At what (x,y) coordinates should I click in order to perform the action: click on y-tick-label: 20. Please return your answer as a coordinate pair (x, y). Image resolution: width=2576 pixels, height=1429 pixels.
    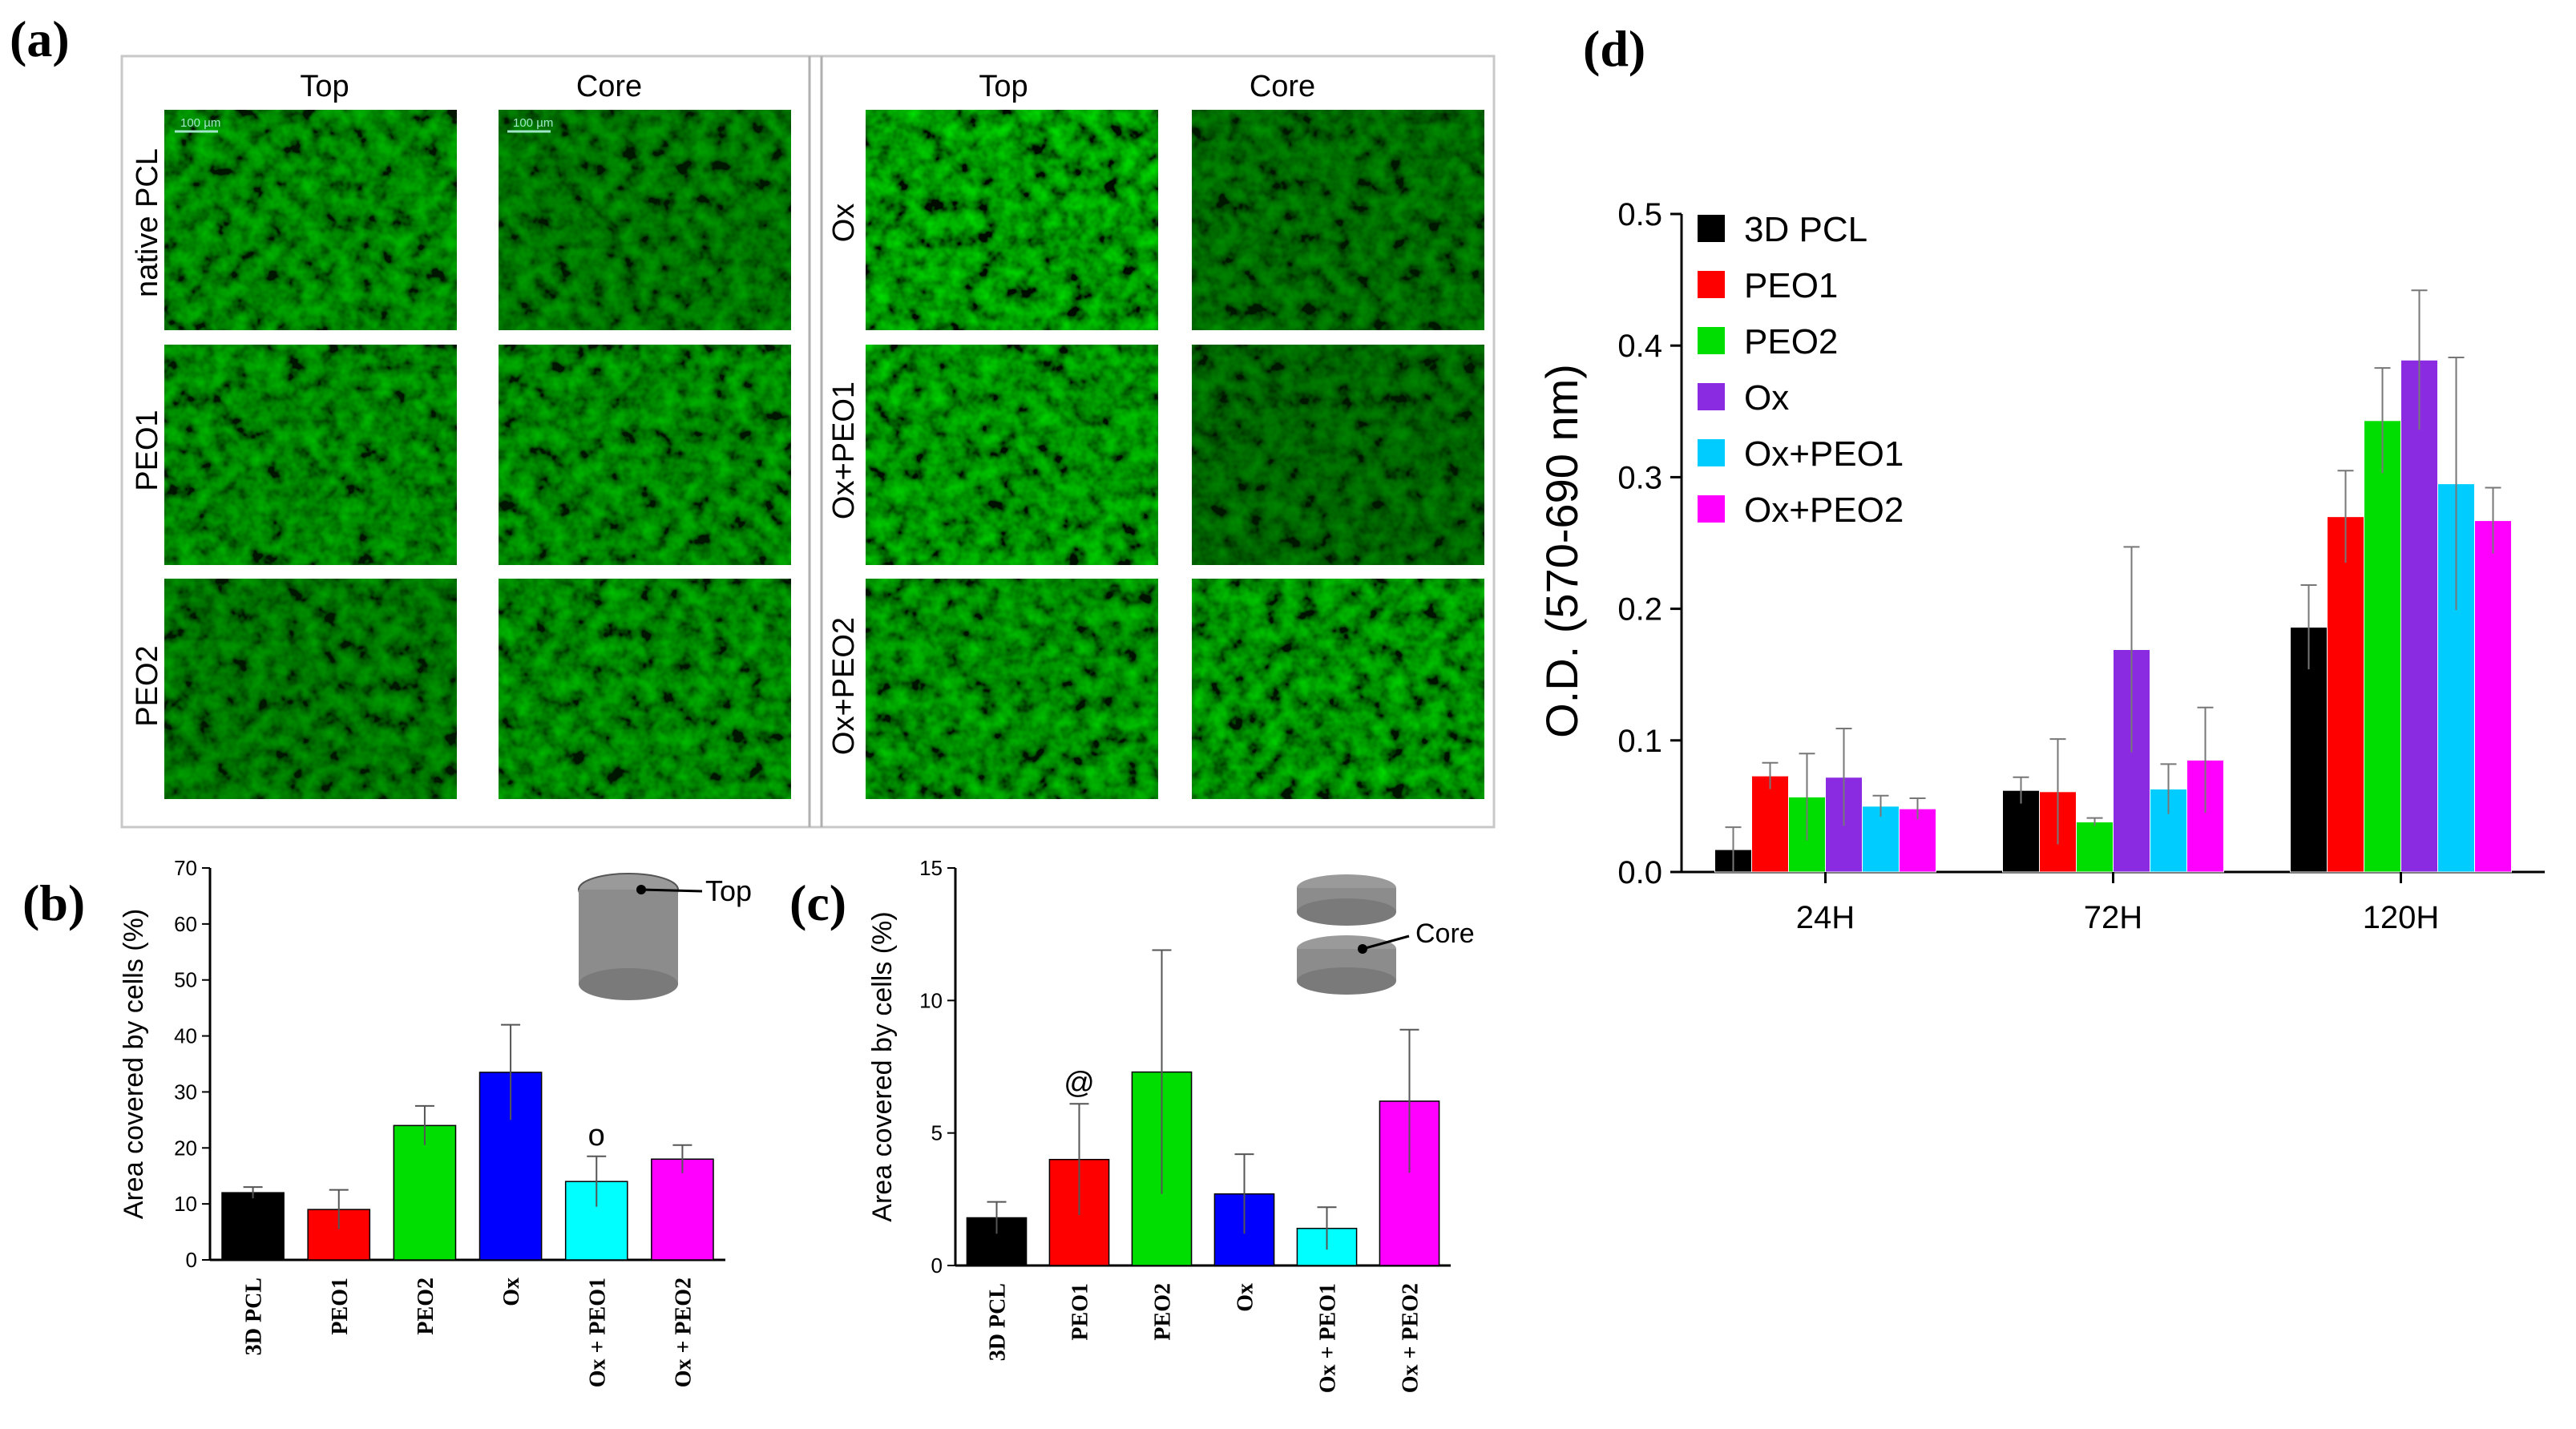
    Looking at the image, I should click on (186, 1148).